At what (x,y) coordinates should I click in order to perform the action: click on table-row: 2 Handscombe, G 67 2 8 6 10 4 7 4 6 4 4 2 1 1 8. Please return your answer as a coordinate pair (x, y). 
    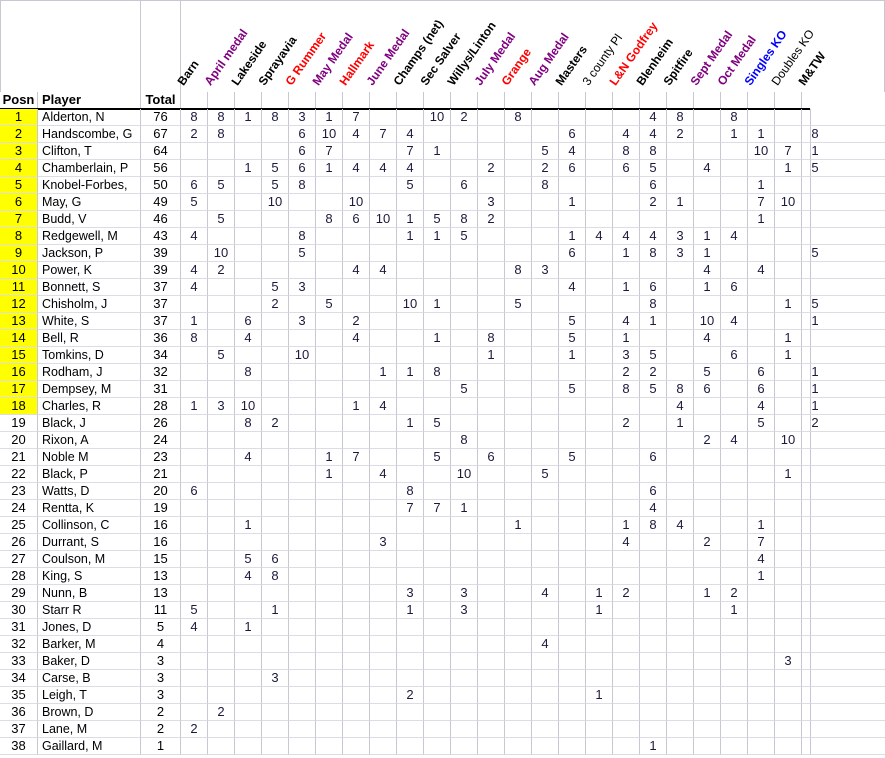
    Looking at the image, I should click on (442, 134).